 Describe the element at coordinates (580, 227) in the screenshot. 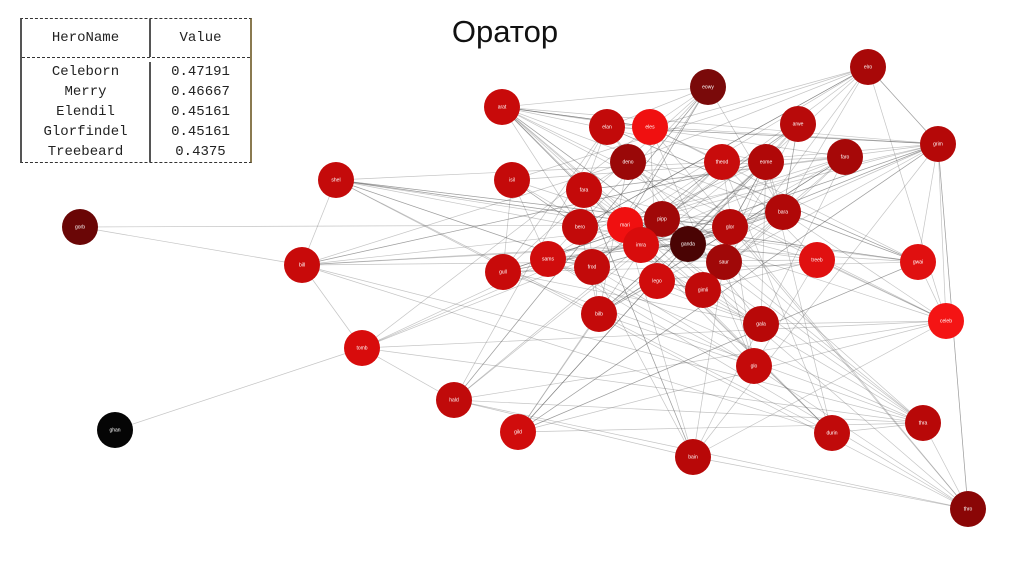

I see `node: bero` at that location.